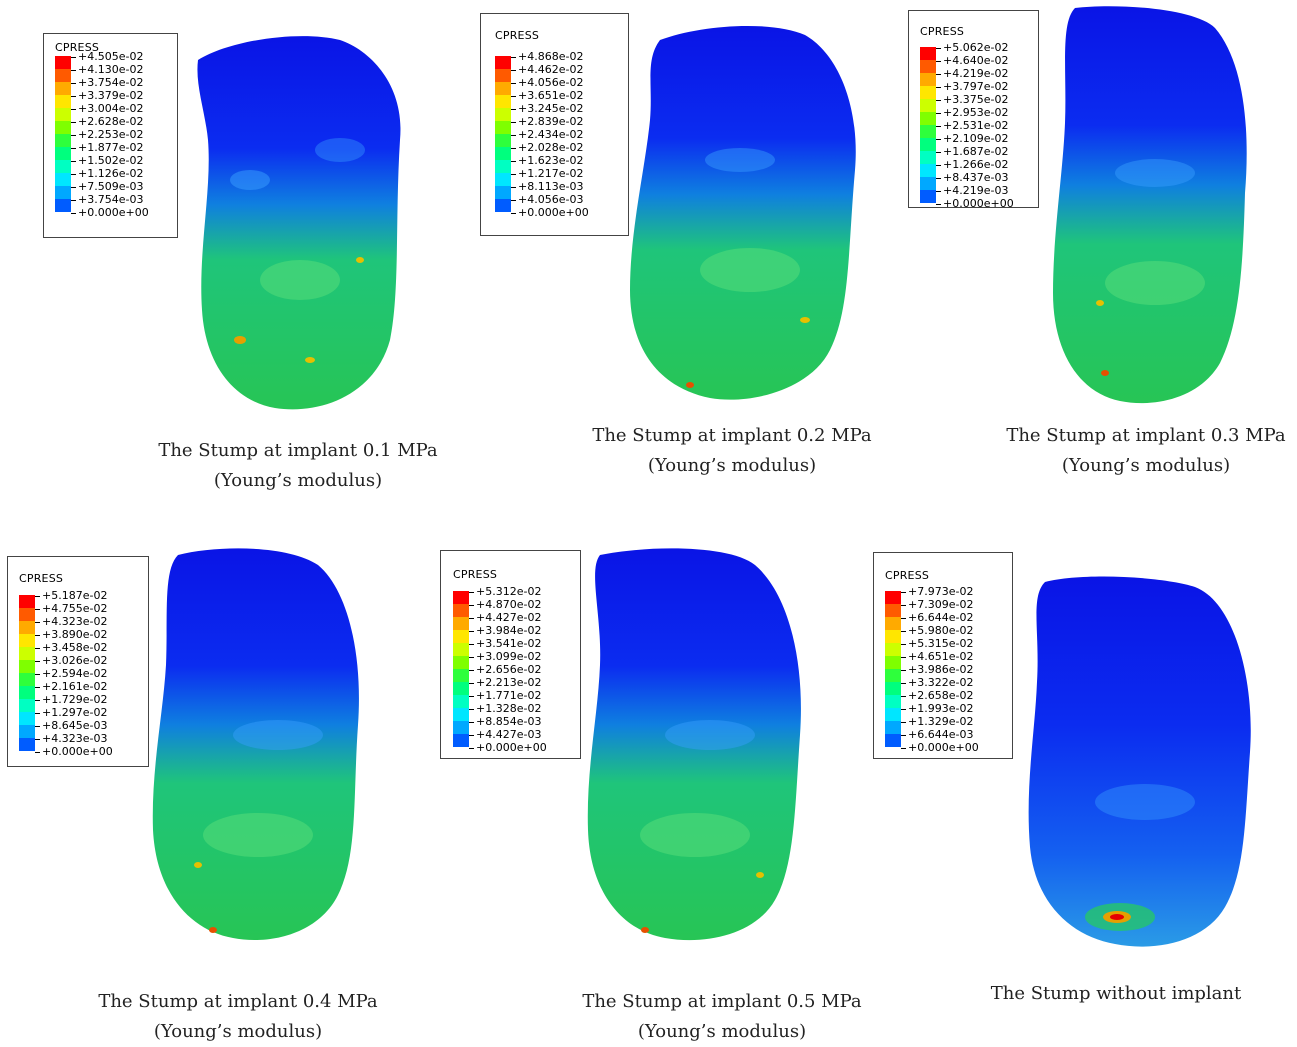 The width and height of the screenshot is (1297, 1047). I want to click on tick-text: +4.462e-02, so click(551, 69).